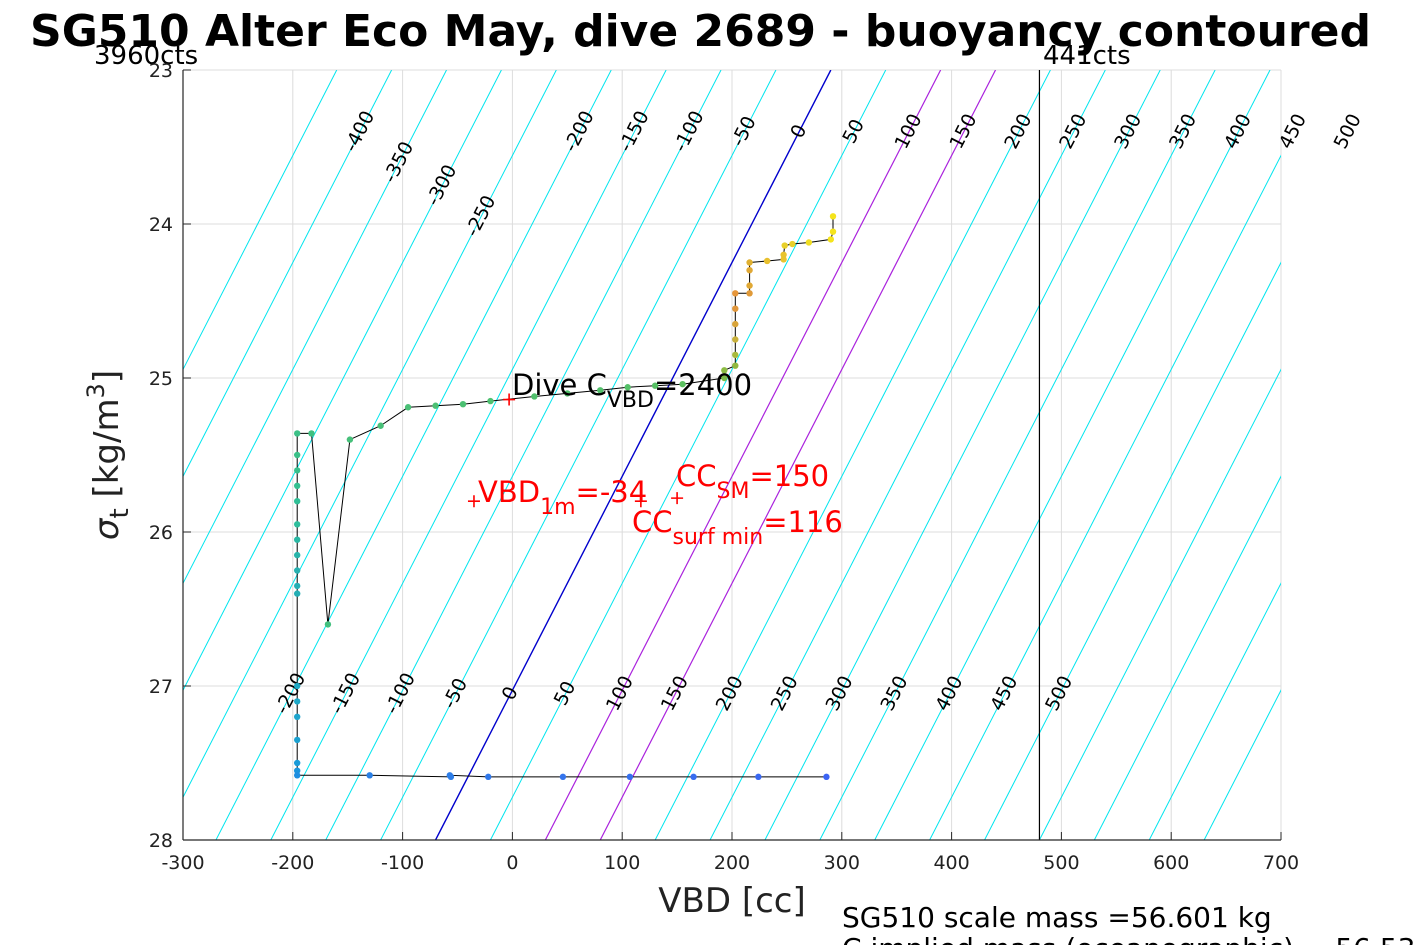 Image resolution: width=1417 pixels, height=945 pixels. Describe the element at coordinates (161, 841) in the screenshot. I see `y-tick-label: 28` at that location.